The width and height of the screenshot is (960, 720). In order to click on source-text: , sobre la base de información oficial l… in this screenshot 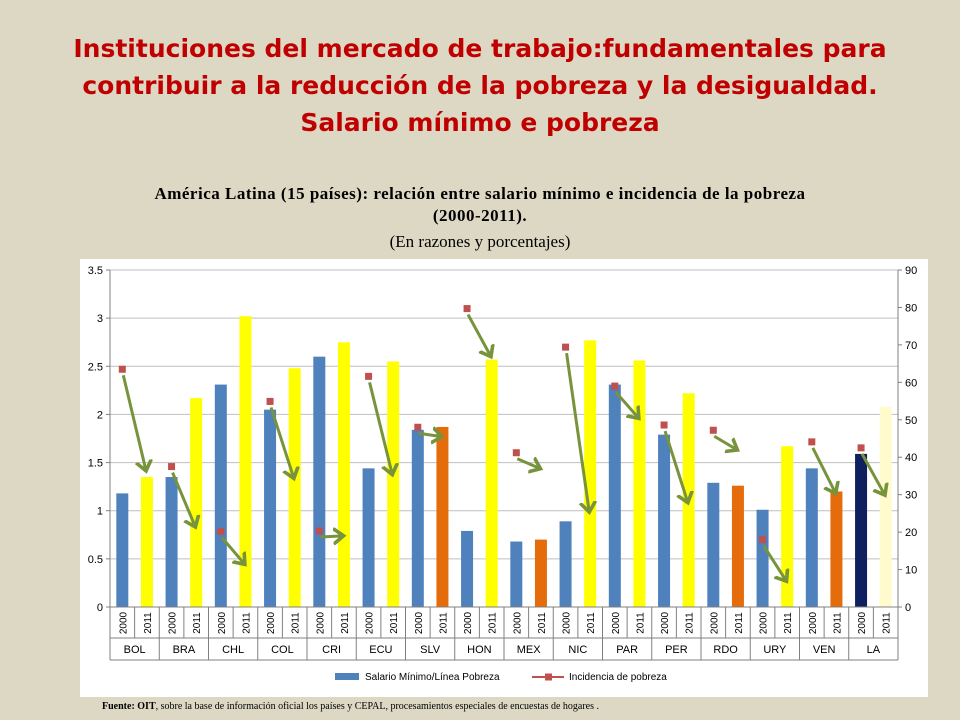, I will do `click(377, 706)`.